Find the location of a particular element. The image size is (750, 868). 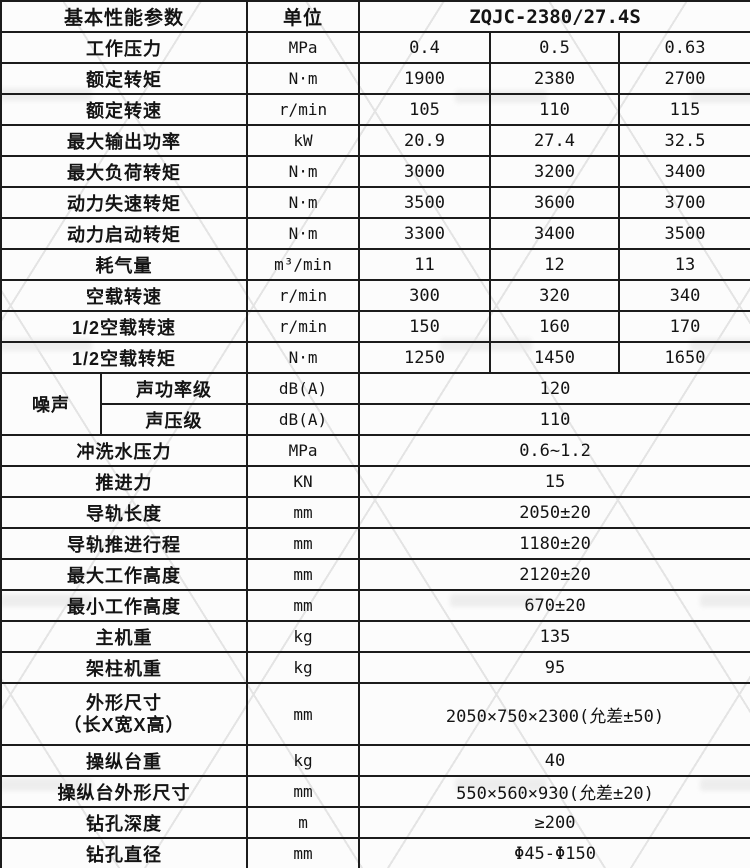

param-name: 推进力 is located at coordinates (124, 481).